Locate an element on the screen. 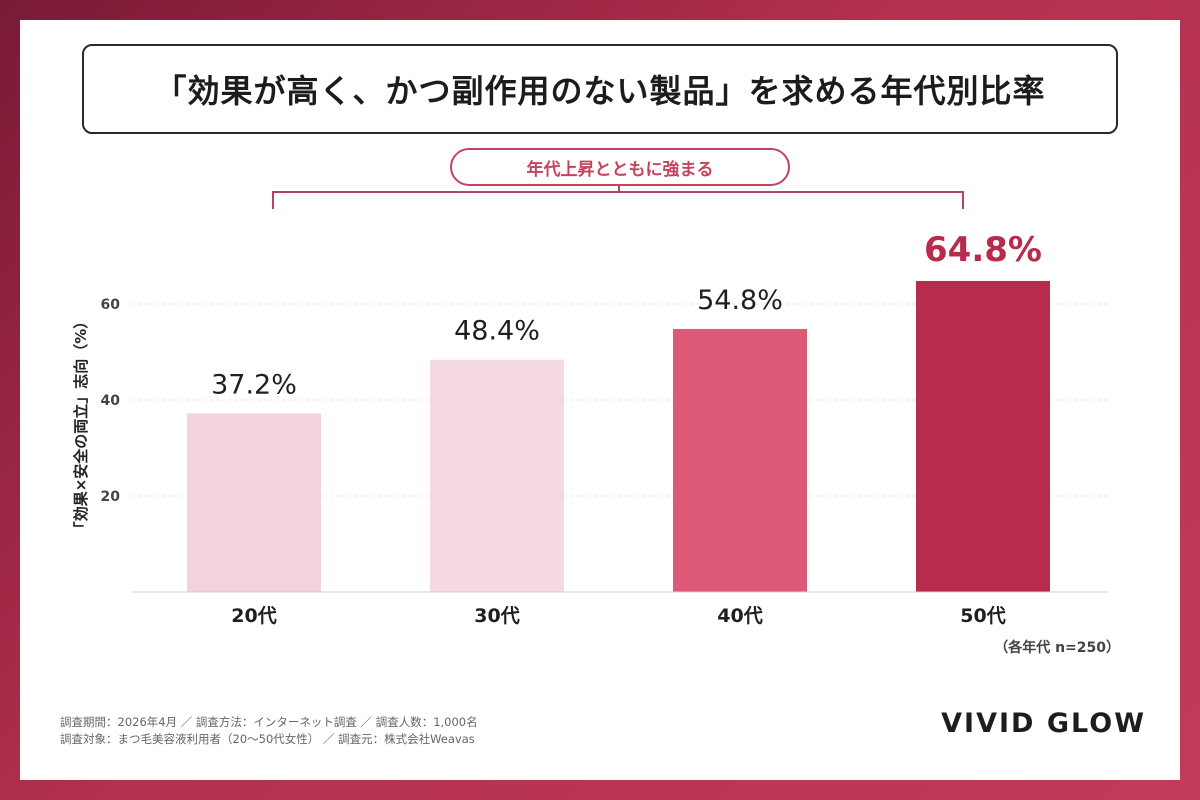 The height and width of the screenshot is (800, 1200). title-box: 「効果が高く、かつ副作用のない製品」を求める年代別比率 is located at coordinates (600, 89).